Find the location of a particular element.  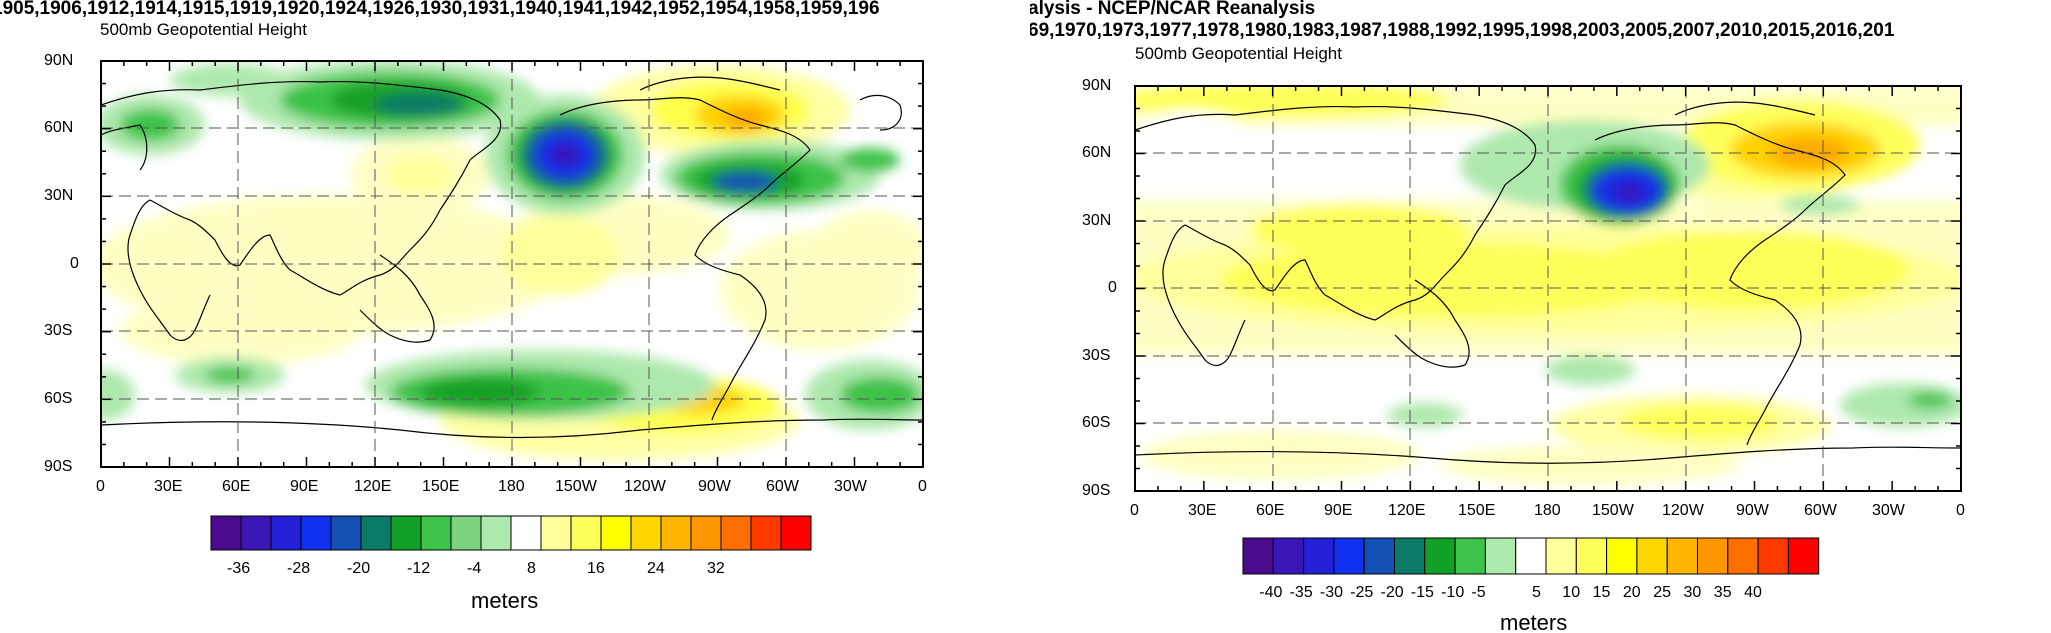

right-lat-label-60n: 60N is located at coordinates (1097, 152).